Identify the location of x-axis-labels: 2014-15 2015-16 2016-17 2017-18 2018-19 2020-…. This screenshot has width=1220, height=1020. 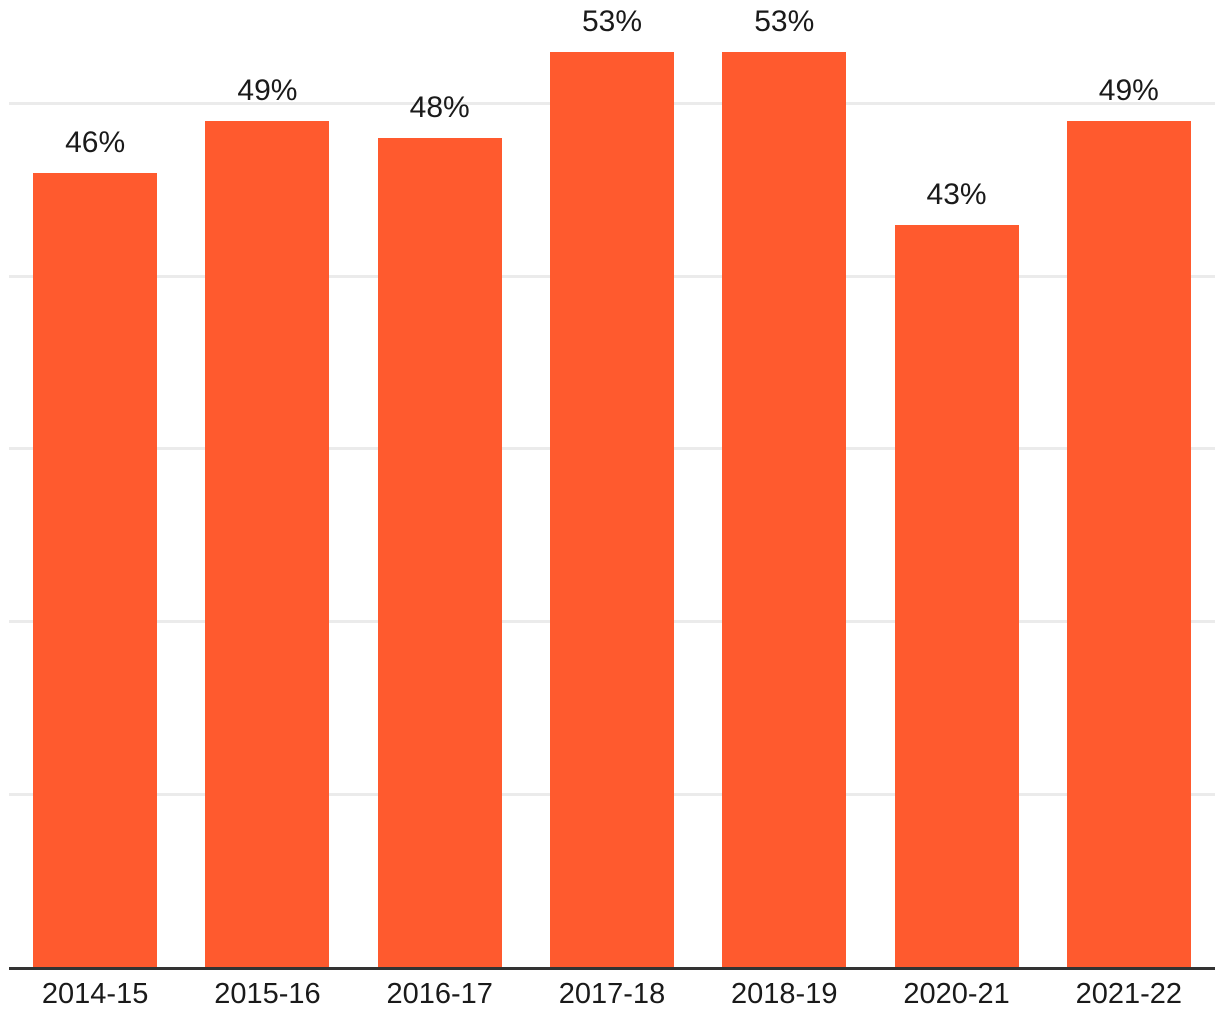
(612, 994).